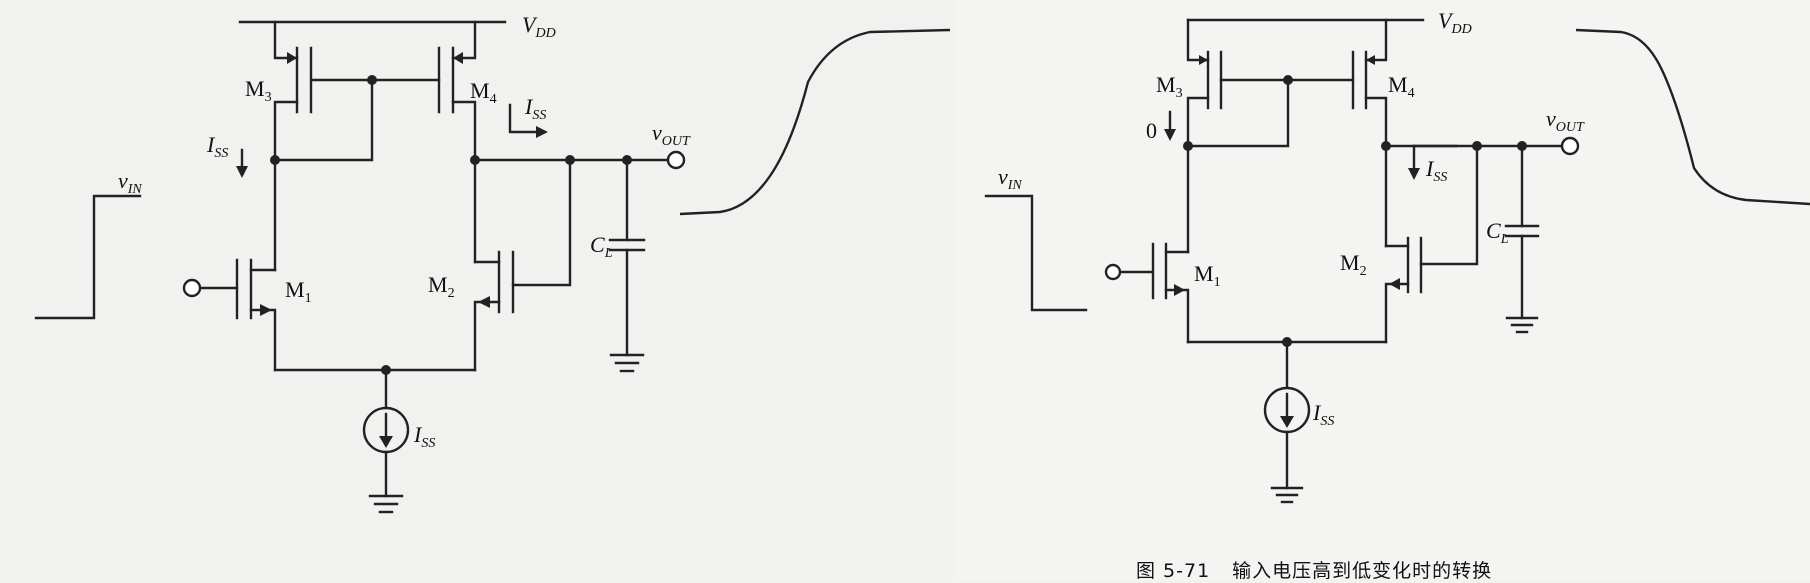 This screenshot has height=583, width=1810. What do you see at coordinates (1436, 170) in the screenshot?
I see `iss-label-m2: ISS` at bounding box center [1436, 170].